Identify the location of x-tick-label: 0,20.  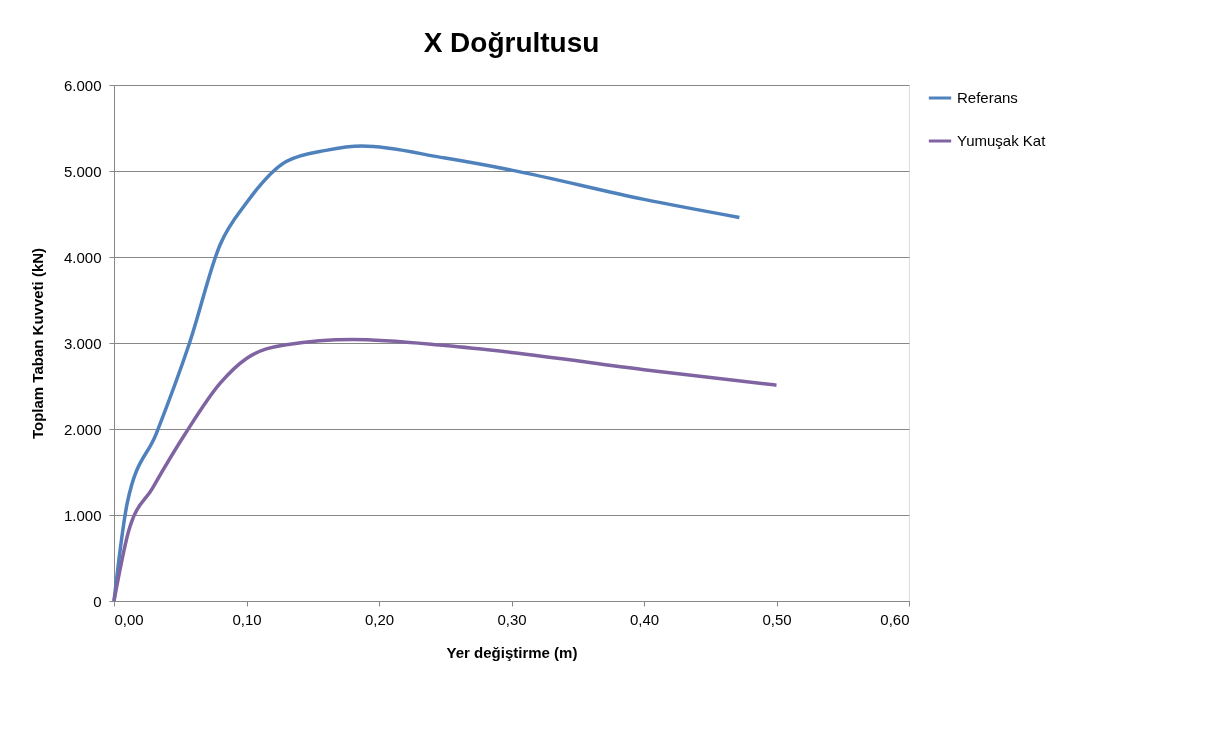
(379, 619).